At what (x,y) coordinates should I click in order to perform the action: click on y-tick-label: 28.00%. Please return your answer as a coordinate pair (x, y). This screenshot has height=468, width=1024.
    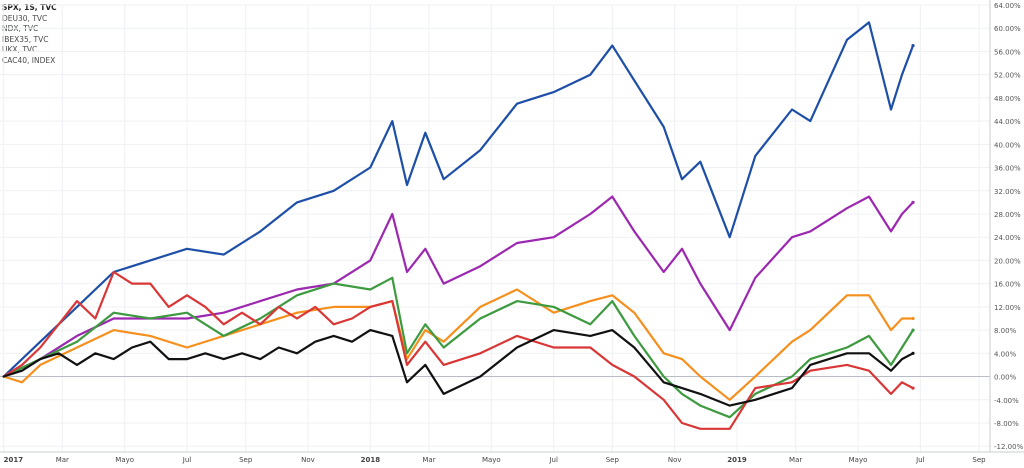
    Looking at the image, I should click on (1007, 215).